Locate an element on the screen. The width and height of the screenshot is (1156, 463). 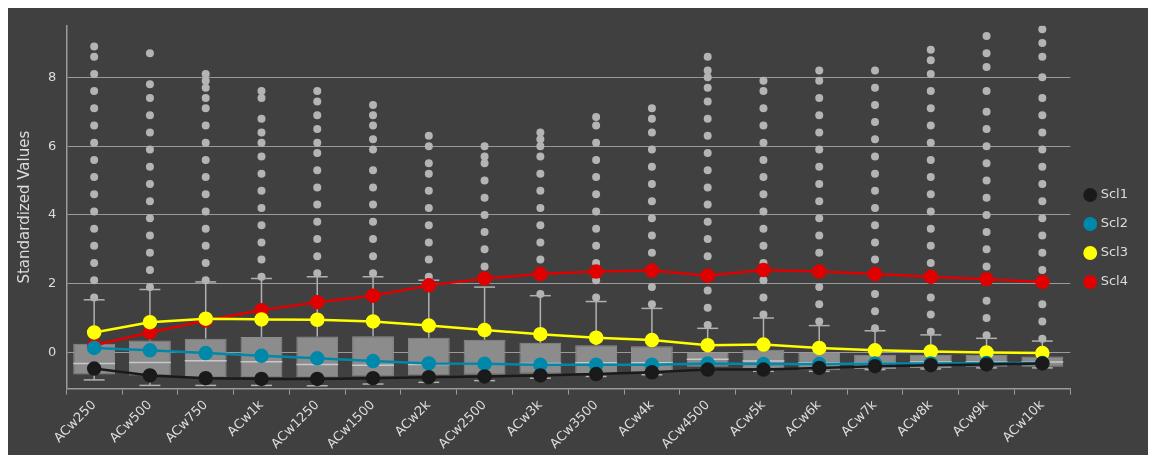
legend-label: Scl3 is located at coordinates (1114, 252).